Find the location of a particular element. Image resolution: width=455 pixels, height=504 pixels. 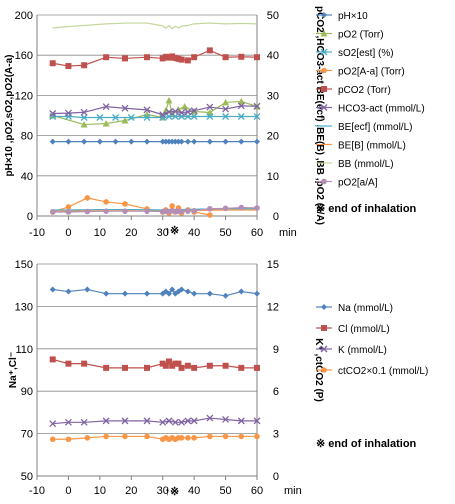

x-tick-label: 20 is located at coordinates (131, 491).